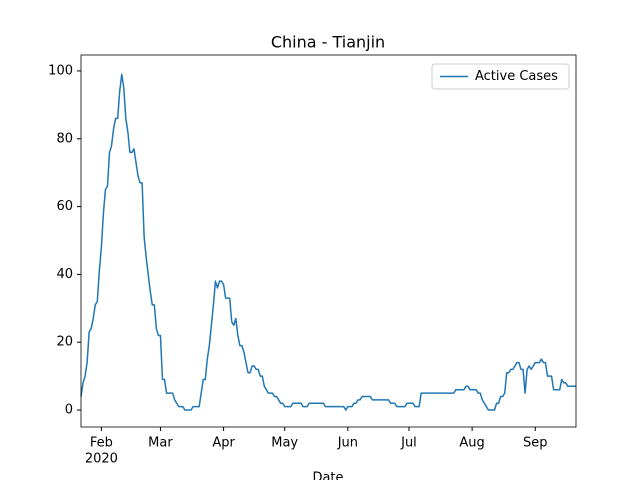  I want to click on y-tick-label: 60, so click(64, 206).